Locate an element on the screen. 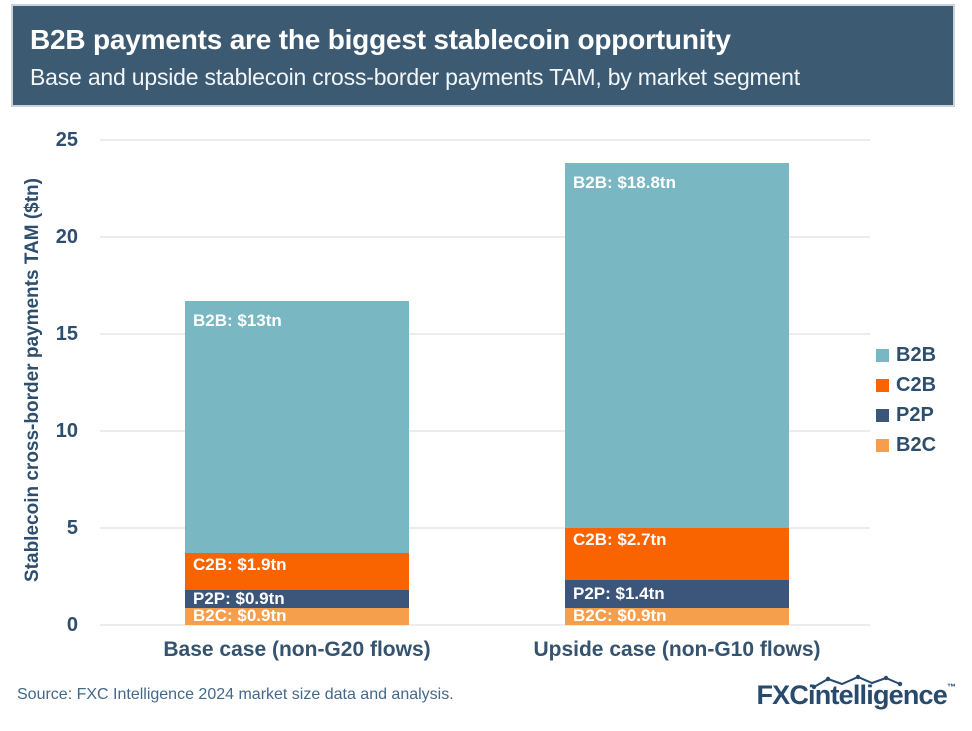 The height and width of the screenshot is (731, 972). legend-label-c2b: C2B is located at coordinates (916, 385).